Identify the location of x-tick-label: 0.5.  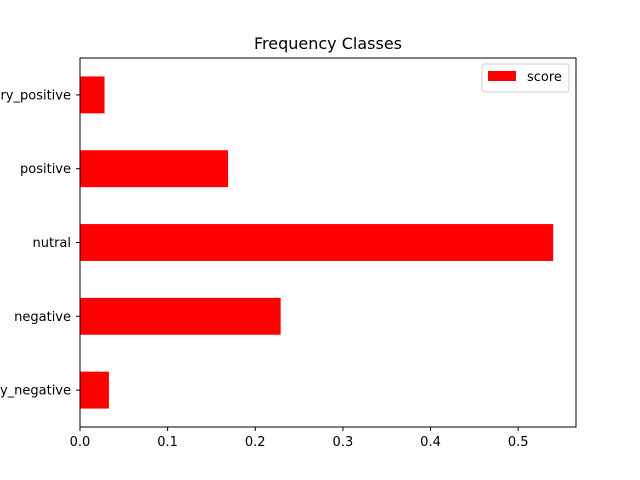
(518, 442).